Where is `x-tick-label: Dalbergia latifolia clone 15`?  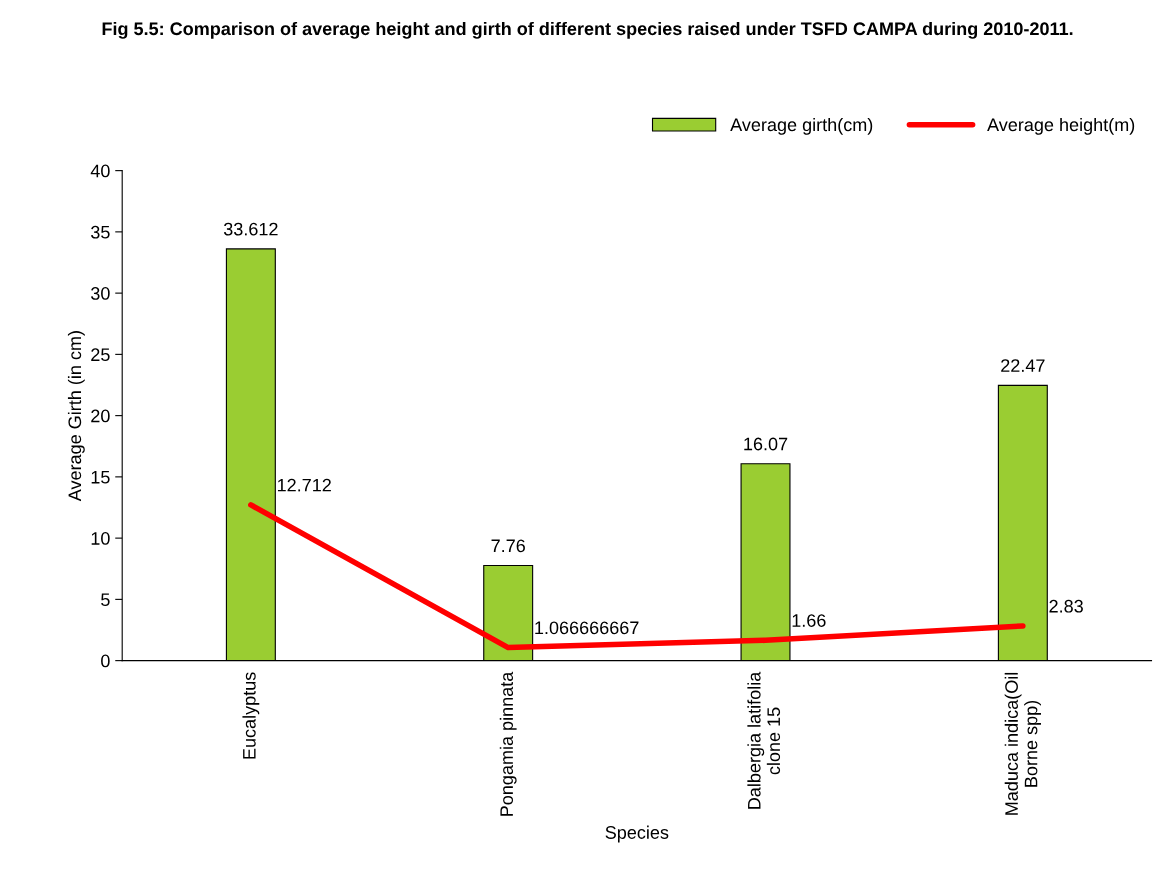
x-tick-label: Dalbergia latifolia clone 15 is located at coordinates (764, 740).